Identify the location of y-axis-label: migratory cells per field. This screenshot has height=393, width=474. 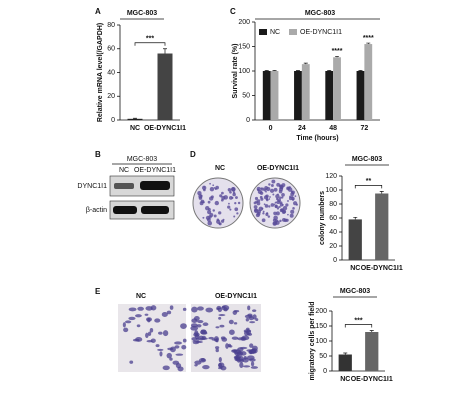
(312, 341).